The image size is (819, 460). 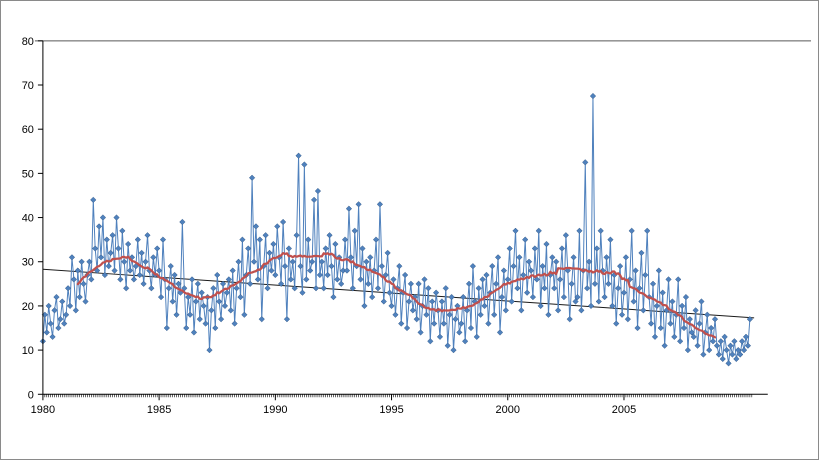 What do you see at coordinates (405, 397) in the screenshot?
I see `x-axis` at bounding box center [405, 397].